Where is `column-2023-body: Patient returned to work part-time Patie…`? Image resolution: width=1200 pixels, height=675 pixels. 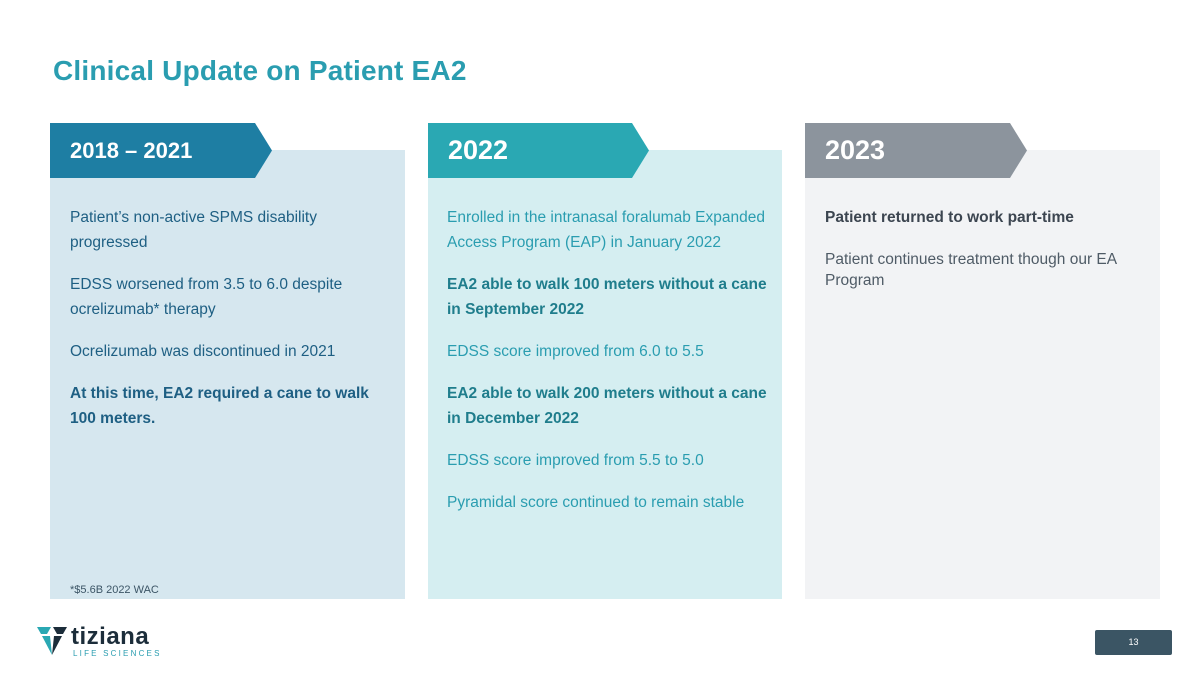 column-2023-body: Patient returned to work part-time Patie… is located at coordinates (980, 259).